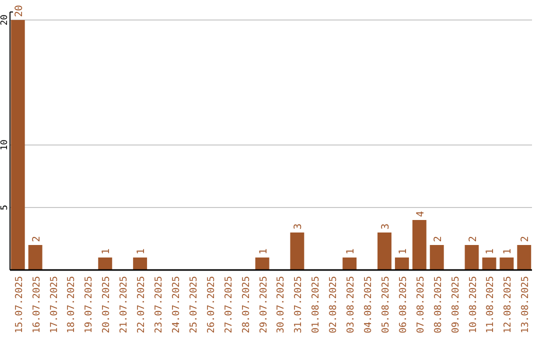 The width and height of the screenshot is (540, 340). Describe the element at coordinates (106, 305) in the screenshot. I see `x-tick-label: 20.07.2025` at that location.